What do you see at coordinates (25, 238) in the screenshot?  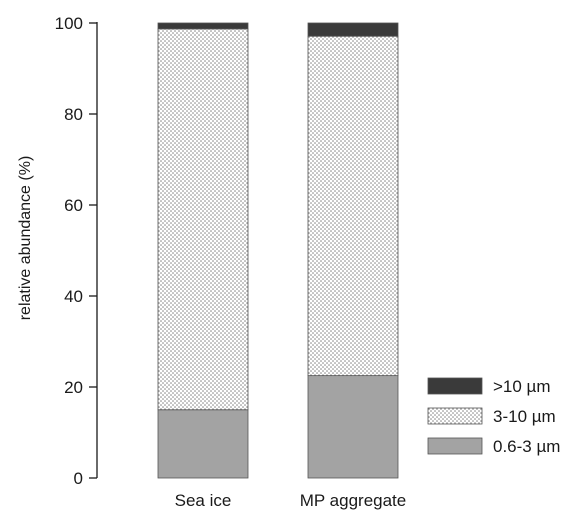 I see `y-axis-title: relative abundance (%)` at bounding box center [25, 238].